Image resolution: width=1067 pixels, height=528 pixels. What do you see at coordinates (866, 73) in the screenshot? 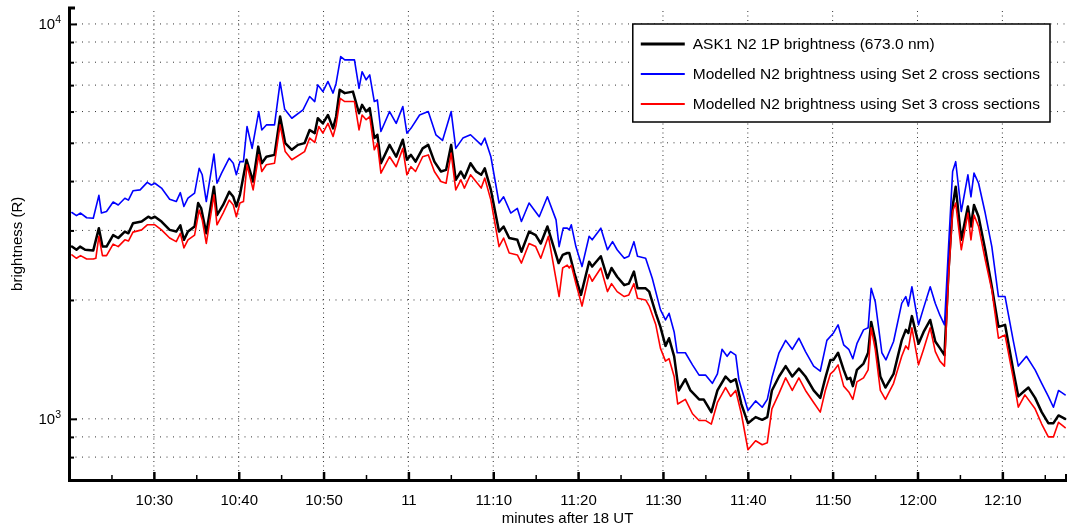
I see `legend-label: Modelled N2 brightness using Set 2 cross sections` at bounding box center [866, 73].